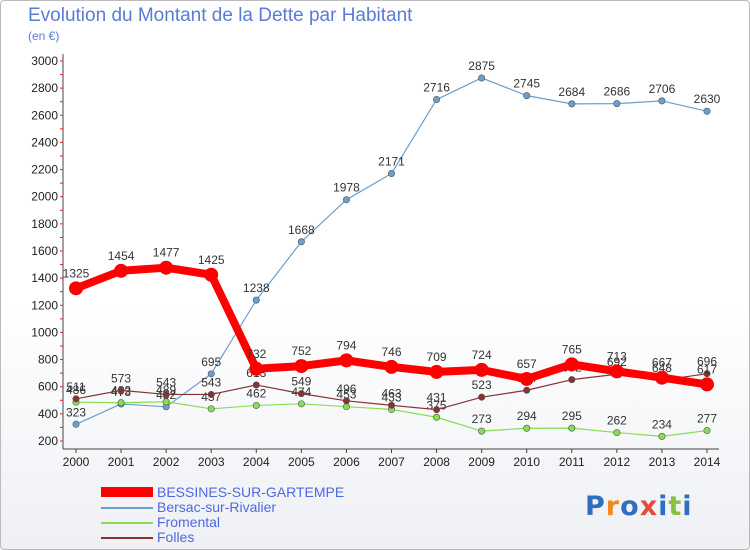  I want to click on data-label: 2716, so click(436, 88).